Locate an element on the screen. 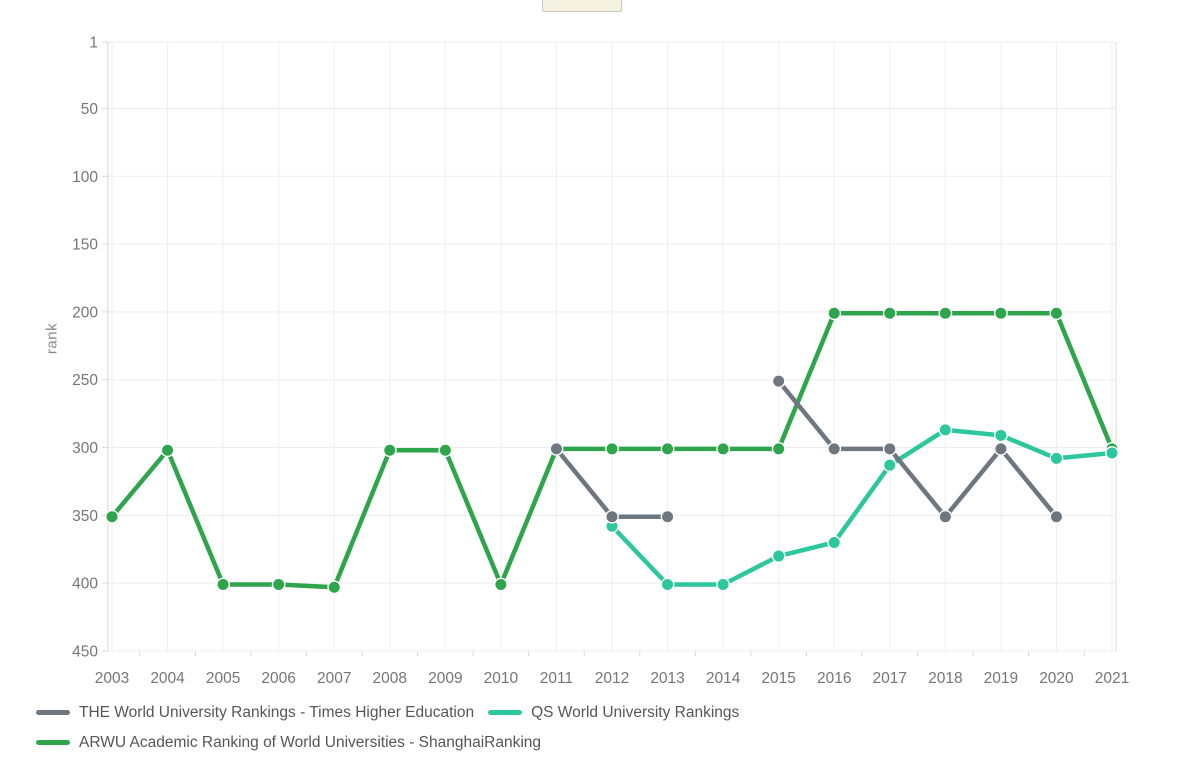 The height and width of the screenshot is (766, 1200). x-tick-label: 2006 is located at coordinates (278, 678).